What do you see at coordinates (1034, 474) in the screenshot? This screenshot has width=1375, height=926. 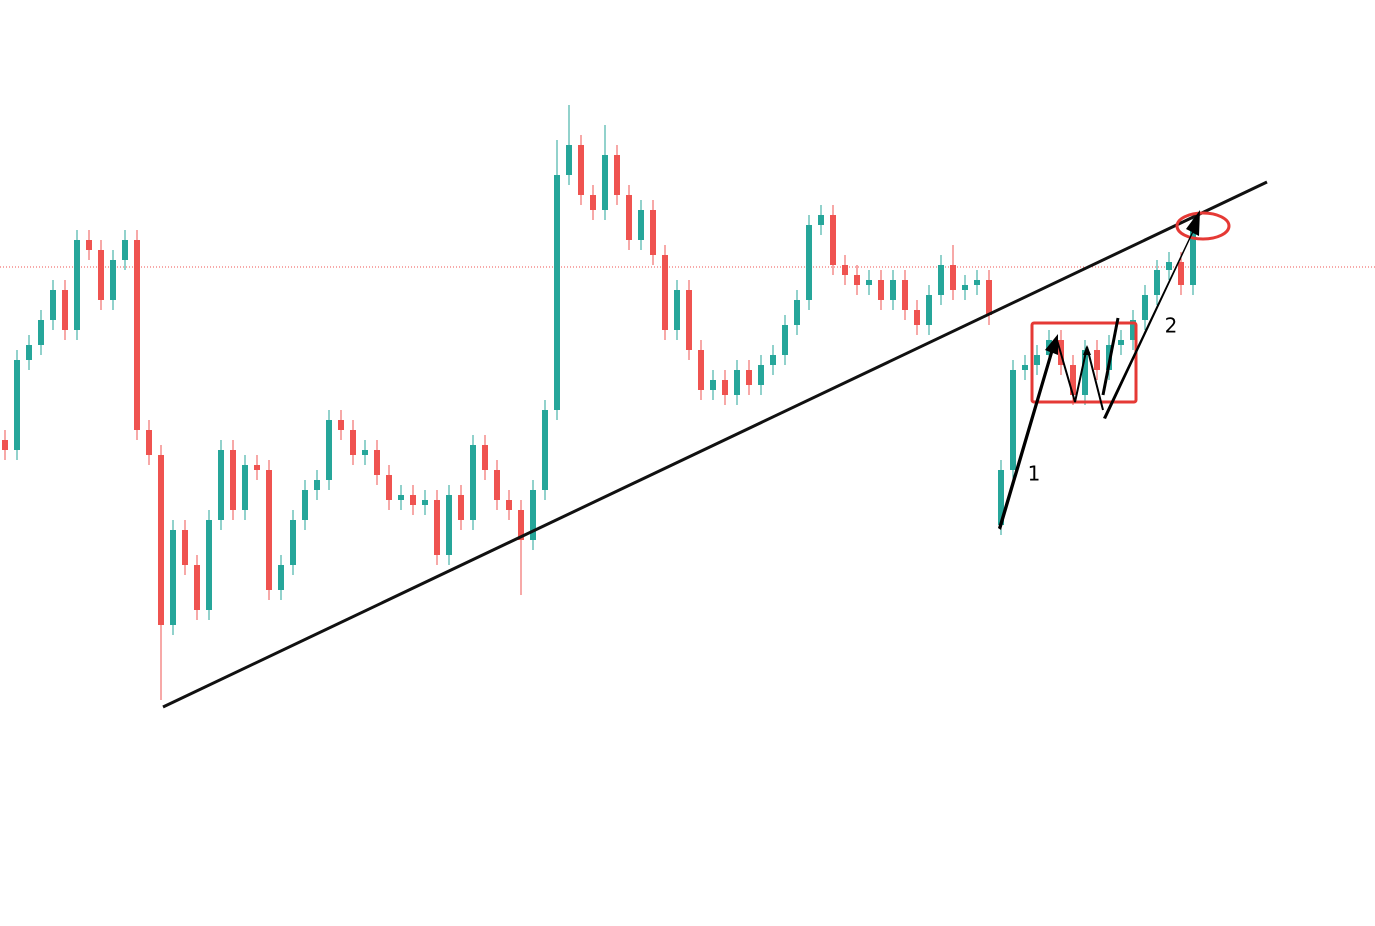 I see `annotation: 1` at bounding box center [1034, 474].